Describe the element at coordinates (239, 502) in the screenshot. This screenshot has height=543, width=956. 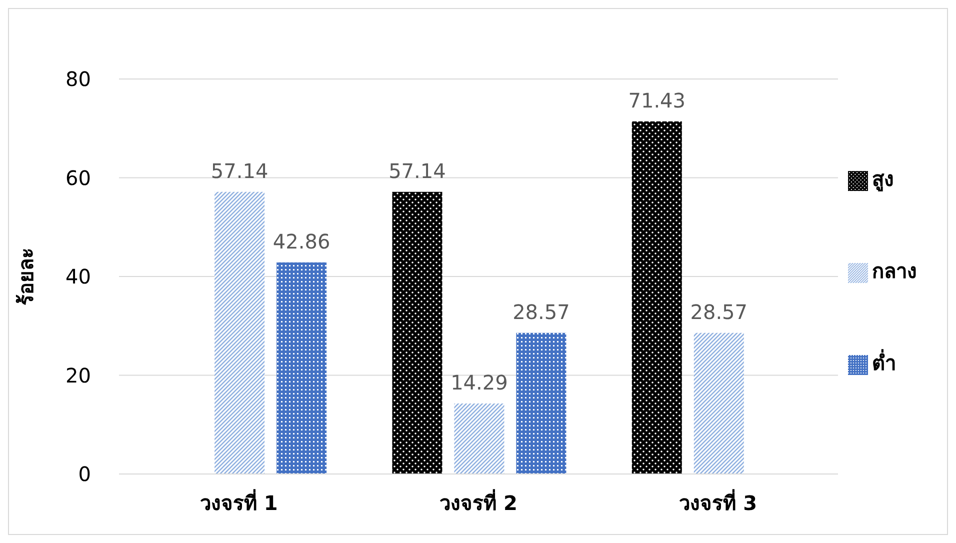
I see `x-tick-label: วงจรที่ 1` at that location.